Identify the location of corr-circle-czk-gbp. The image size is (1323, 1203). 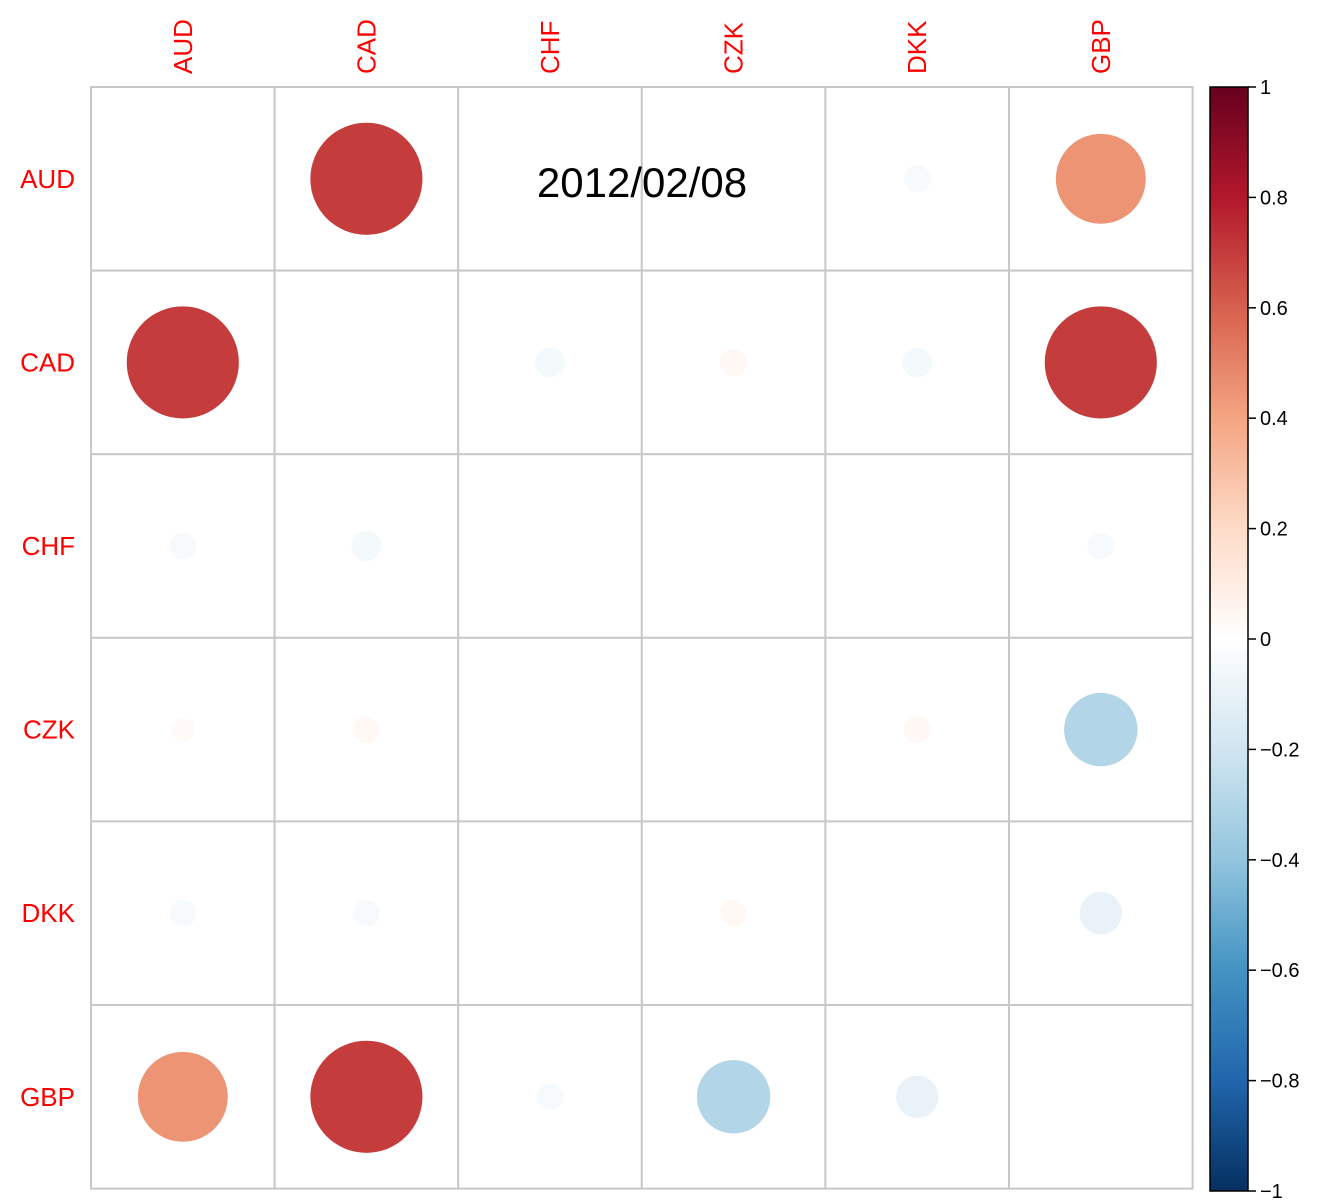
(1101, 729).